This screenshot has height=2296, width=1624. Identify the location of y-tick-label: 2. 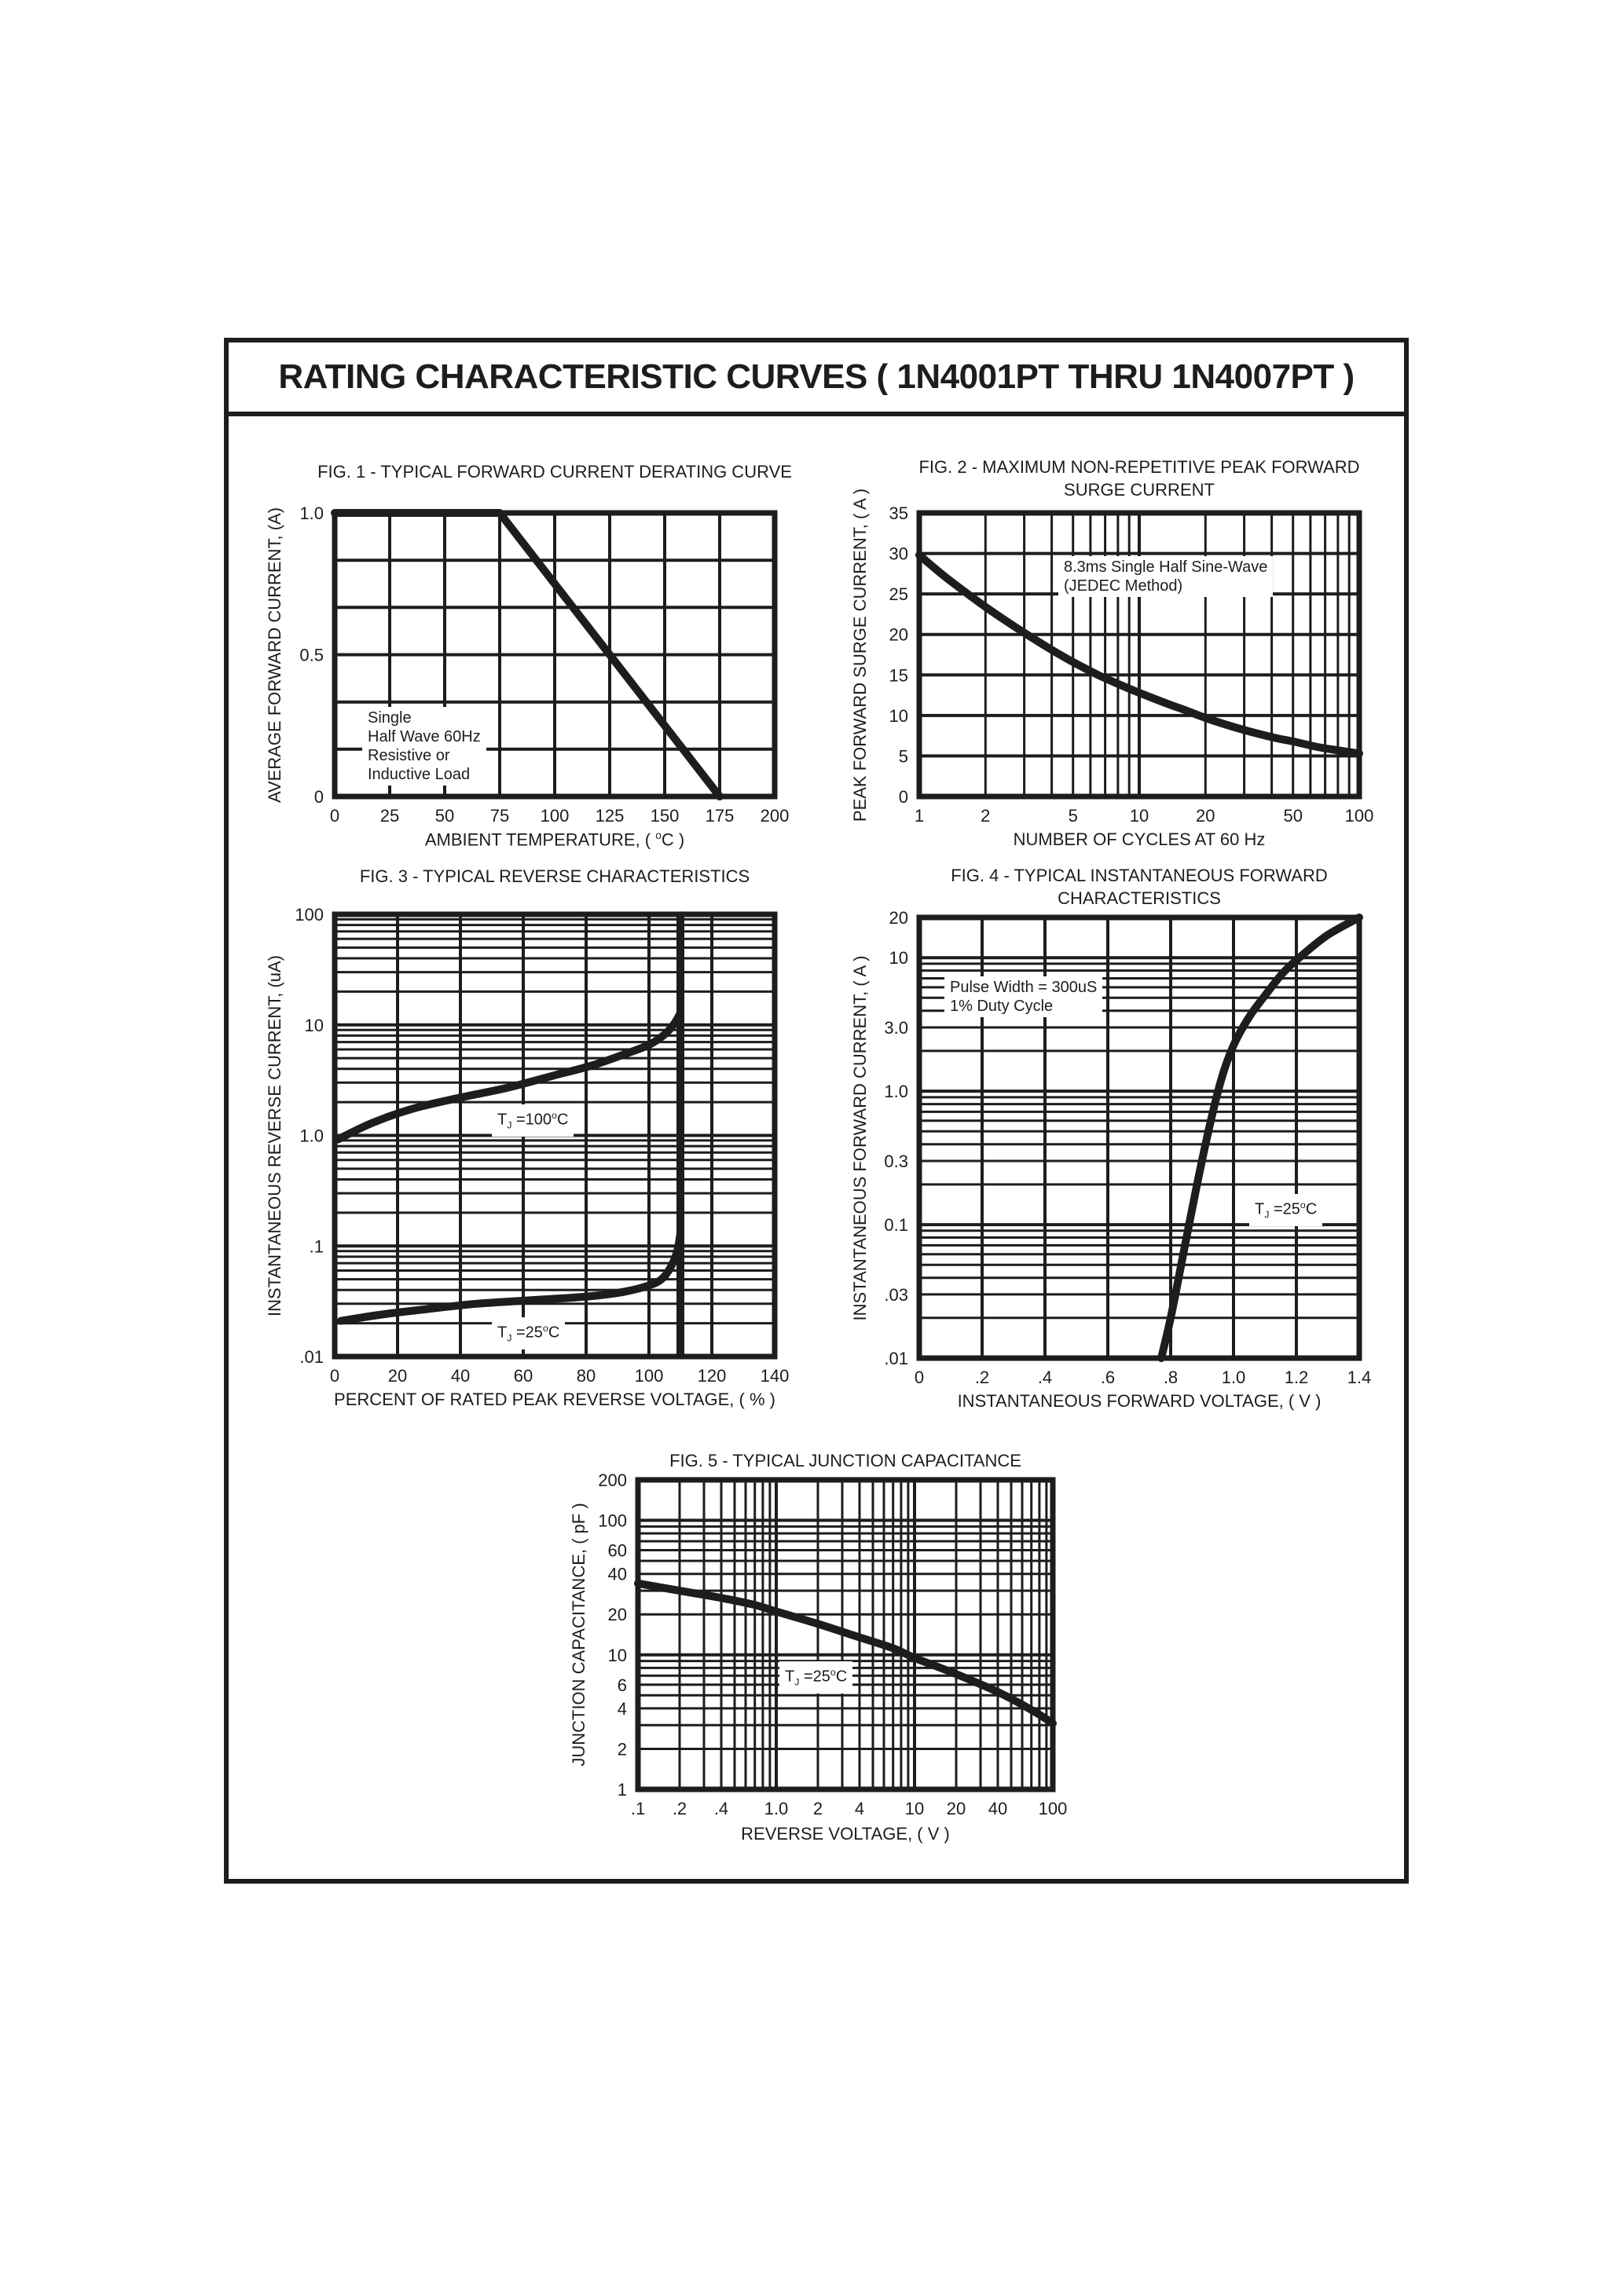
(623, 1750).